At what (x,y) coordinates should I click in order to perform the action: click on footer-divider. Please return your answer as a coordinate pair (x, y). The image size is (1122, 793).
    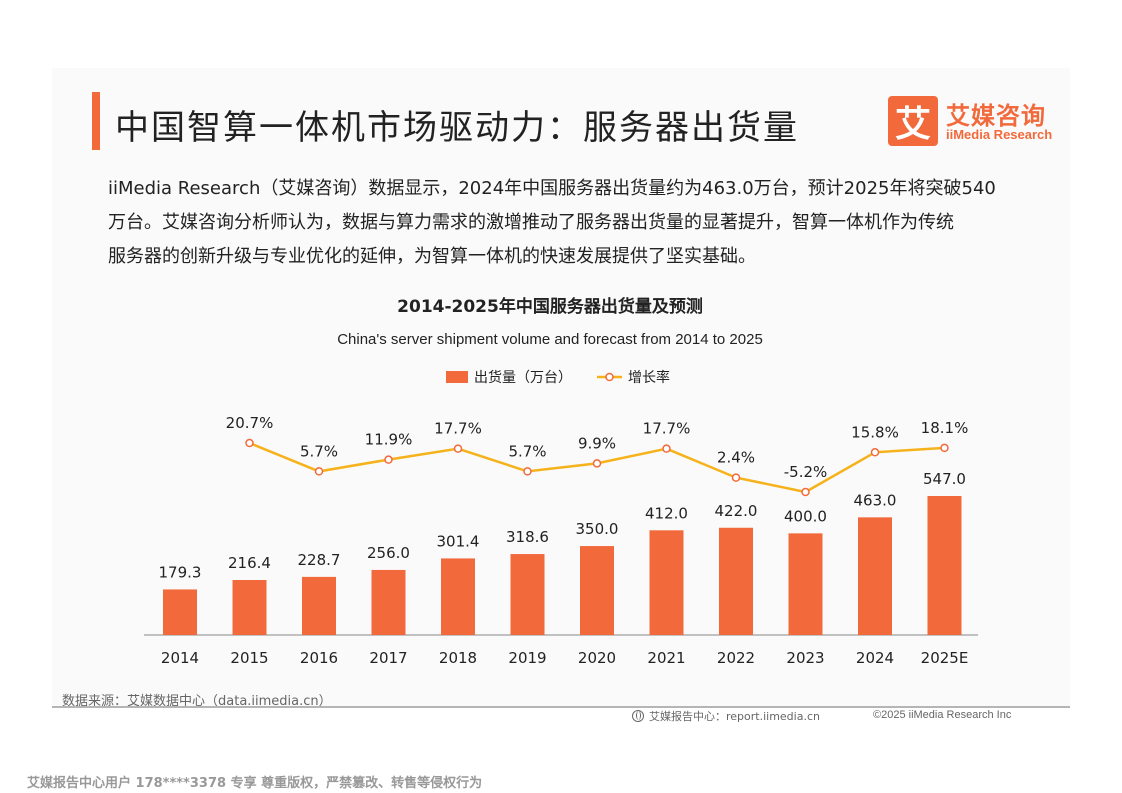
    Looking at the image, I should click on (561, 707).